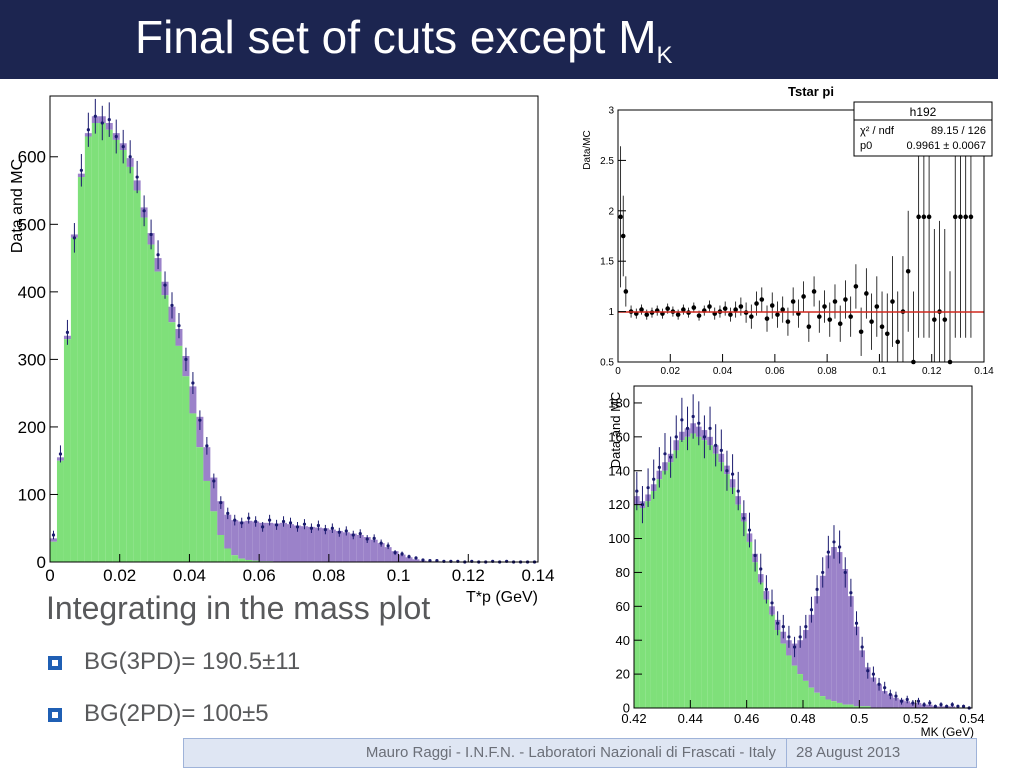 Image resolution: width=1024 pixels, height=768 pixels. I want to click on slide-title-subscript: K, so click(664, 56).